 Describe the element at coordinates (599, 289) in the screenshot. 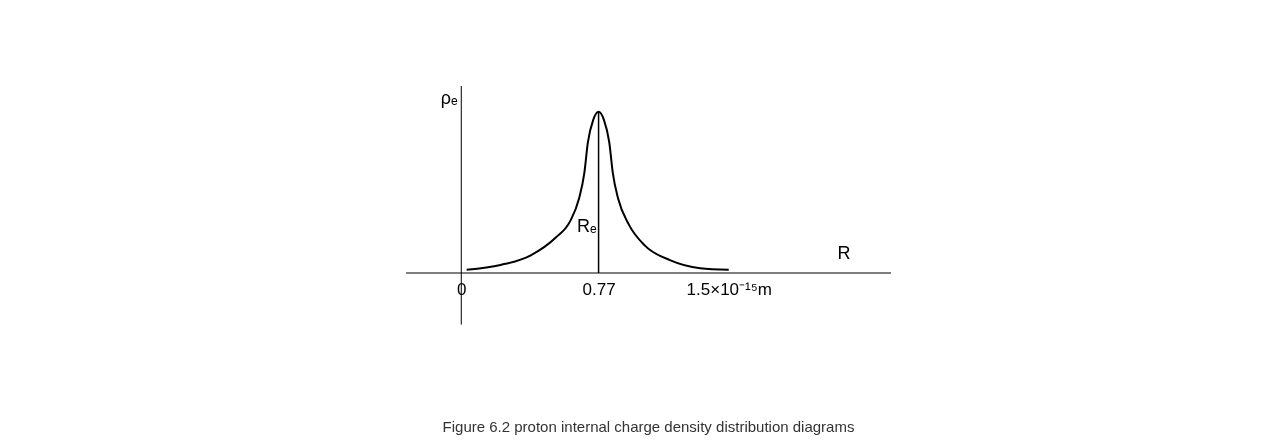

I see `x-tick-label: 0.77` at that location.